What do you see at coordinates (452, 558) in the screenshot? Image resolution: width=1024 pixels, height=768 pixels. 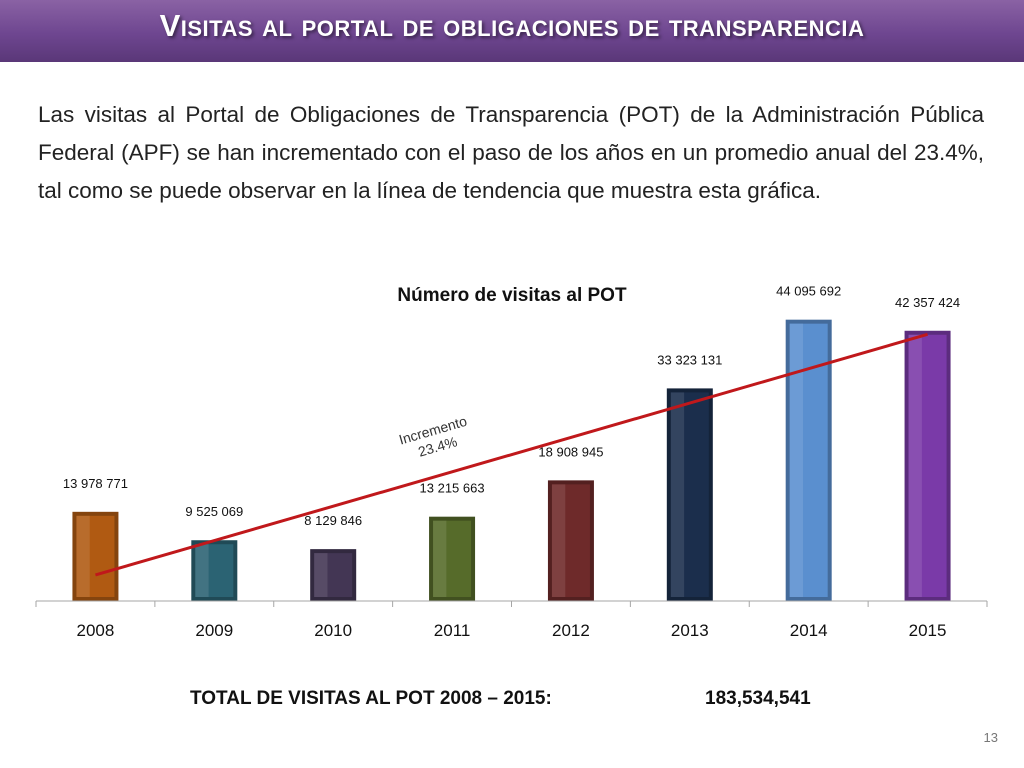 I see `bar-2011` at bounding box center [452, 558].